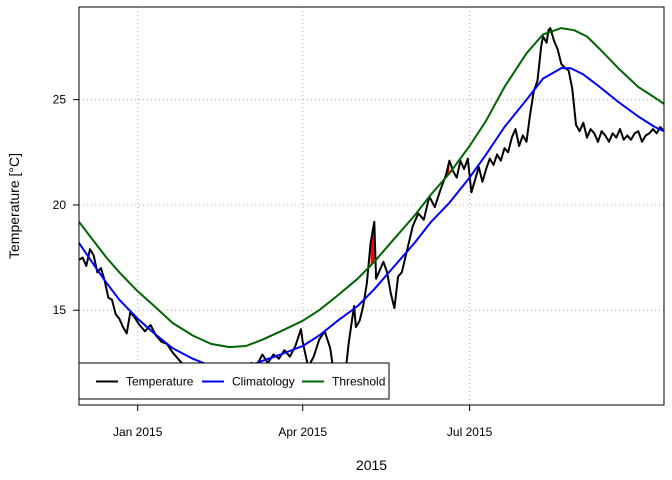 The width and height of the screenshot is (672, 480). I want to click on x-axis-title: 2015, so click(371, 465).